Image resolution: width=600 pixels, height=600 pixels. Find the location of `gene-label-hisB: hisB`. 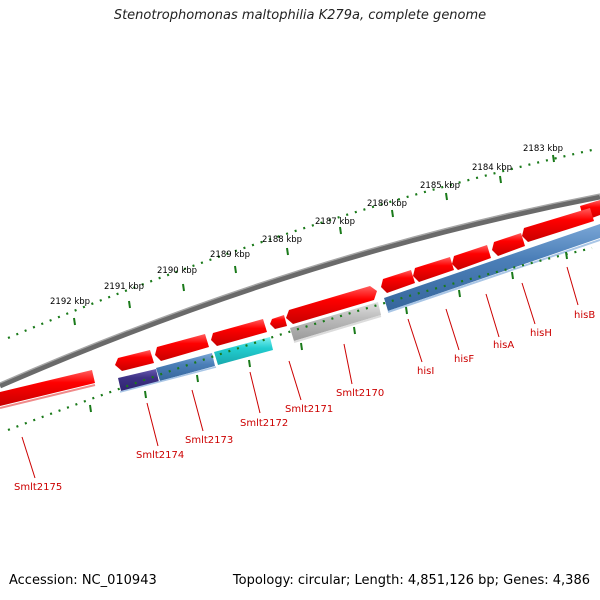

gene-label-hisB: hisB is located at coordinates (584, 315).